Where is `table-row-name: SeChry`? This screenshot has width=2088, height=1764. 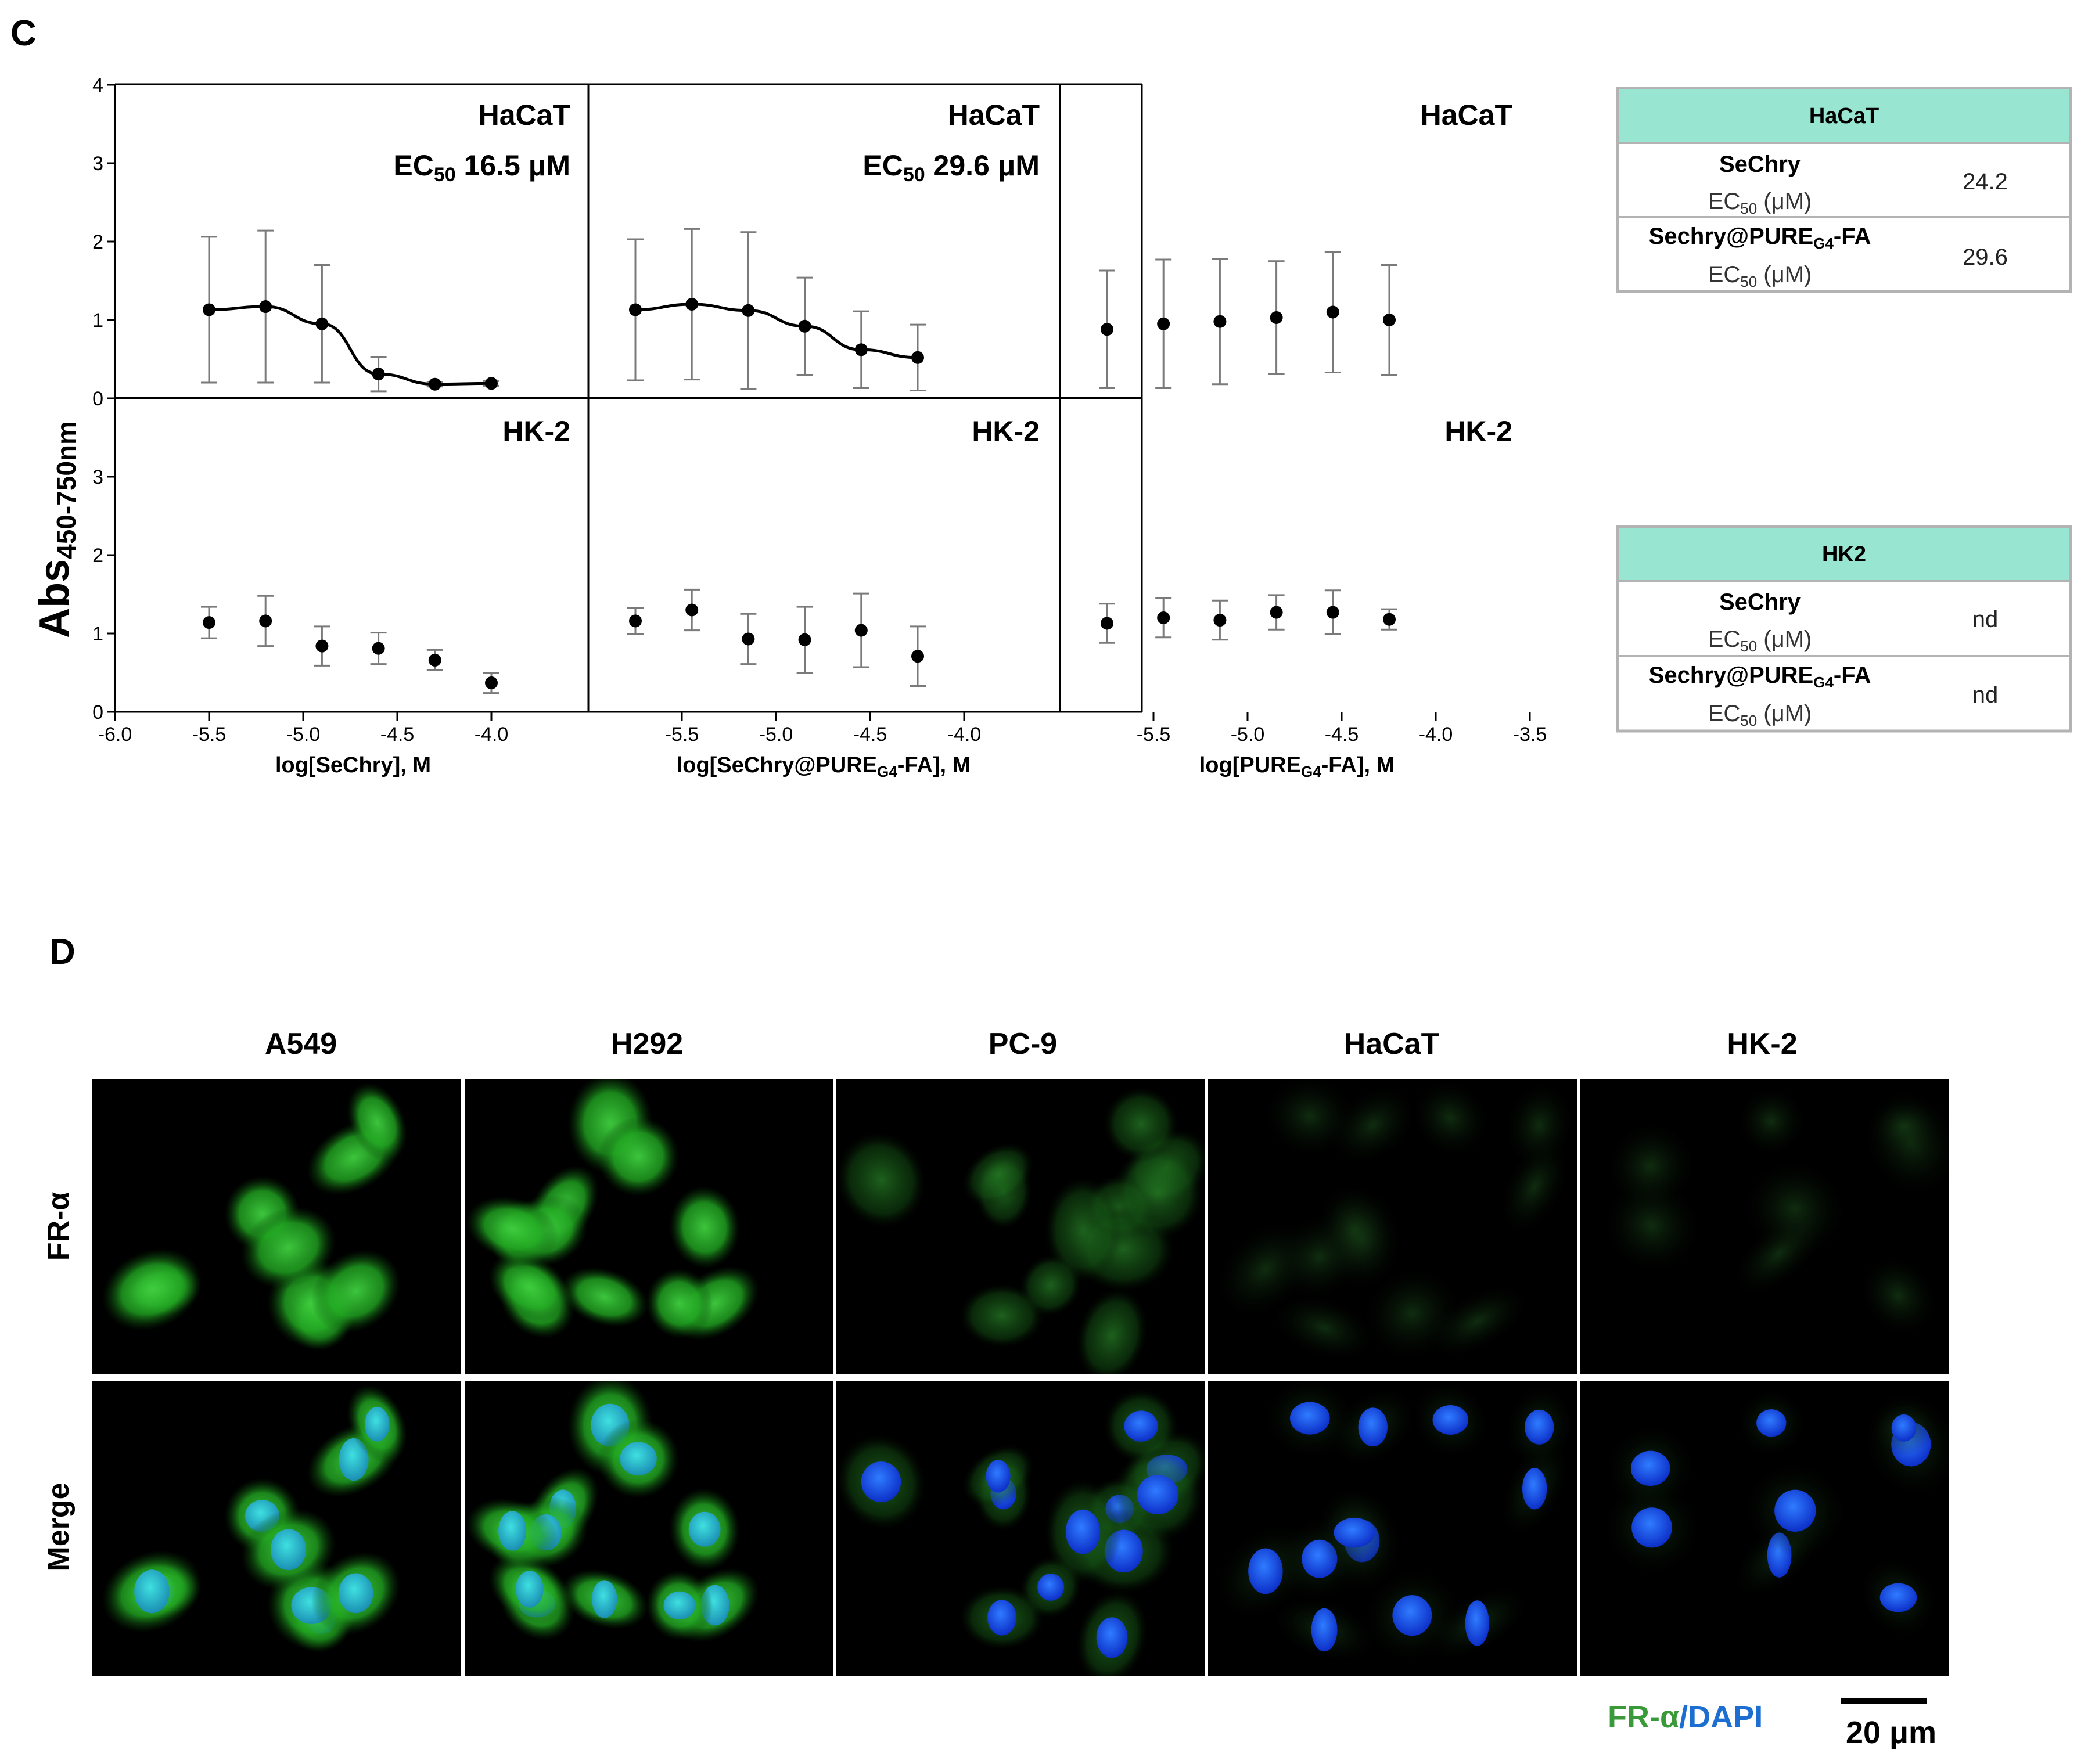
table-row-name: SeChry is located at coordinates (1760, 602).